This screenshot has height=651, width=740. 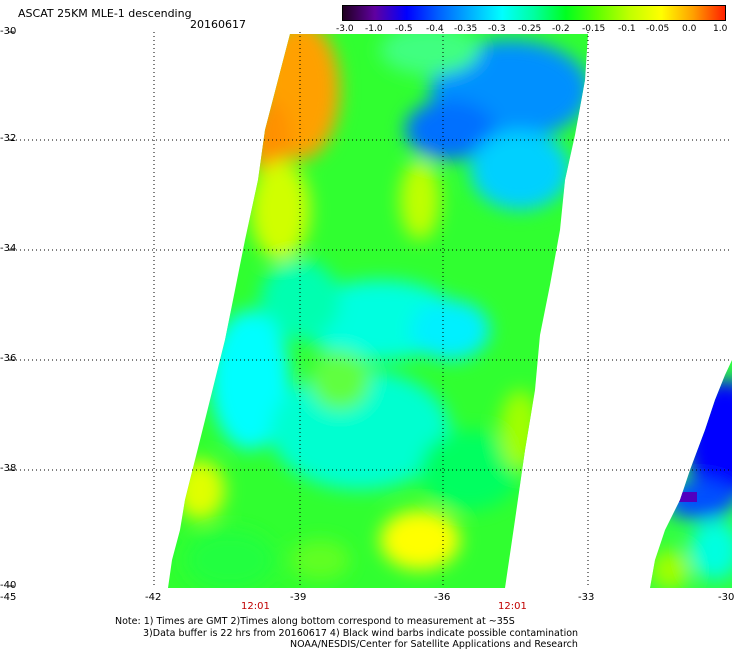 What do you see at coordinates (586, 597) in the screenshot?
I see `lon-label: -33` at bounding box center [586, 597].